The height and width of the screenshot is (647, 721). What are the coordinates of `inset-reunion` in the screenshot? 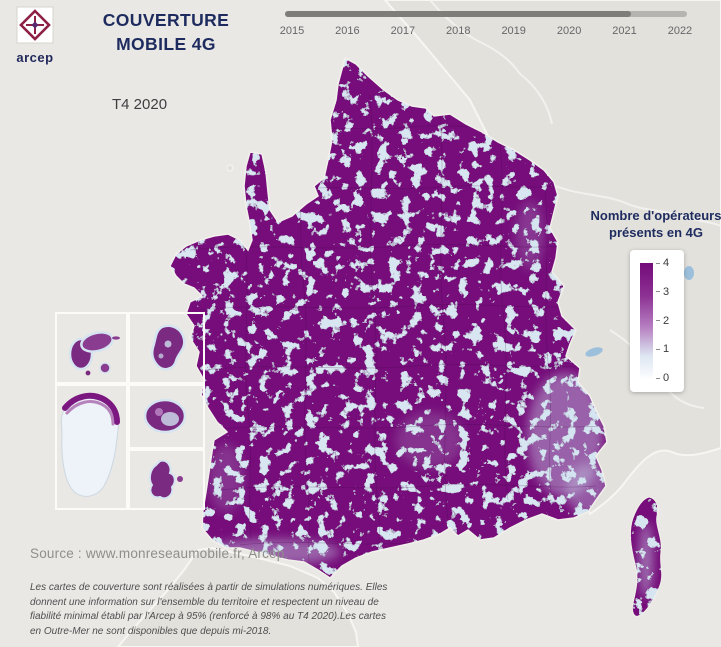 It's located at (166, 416).